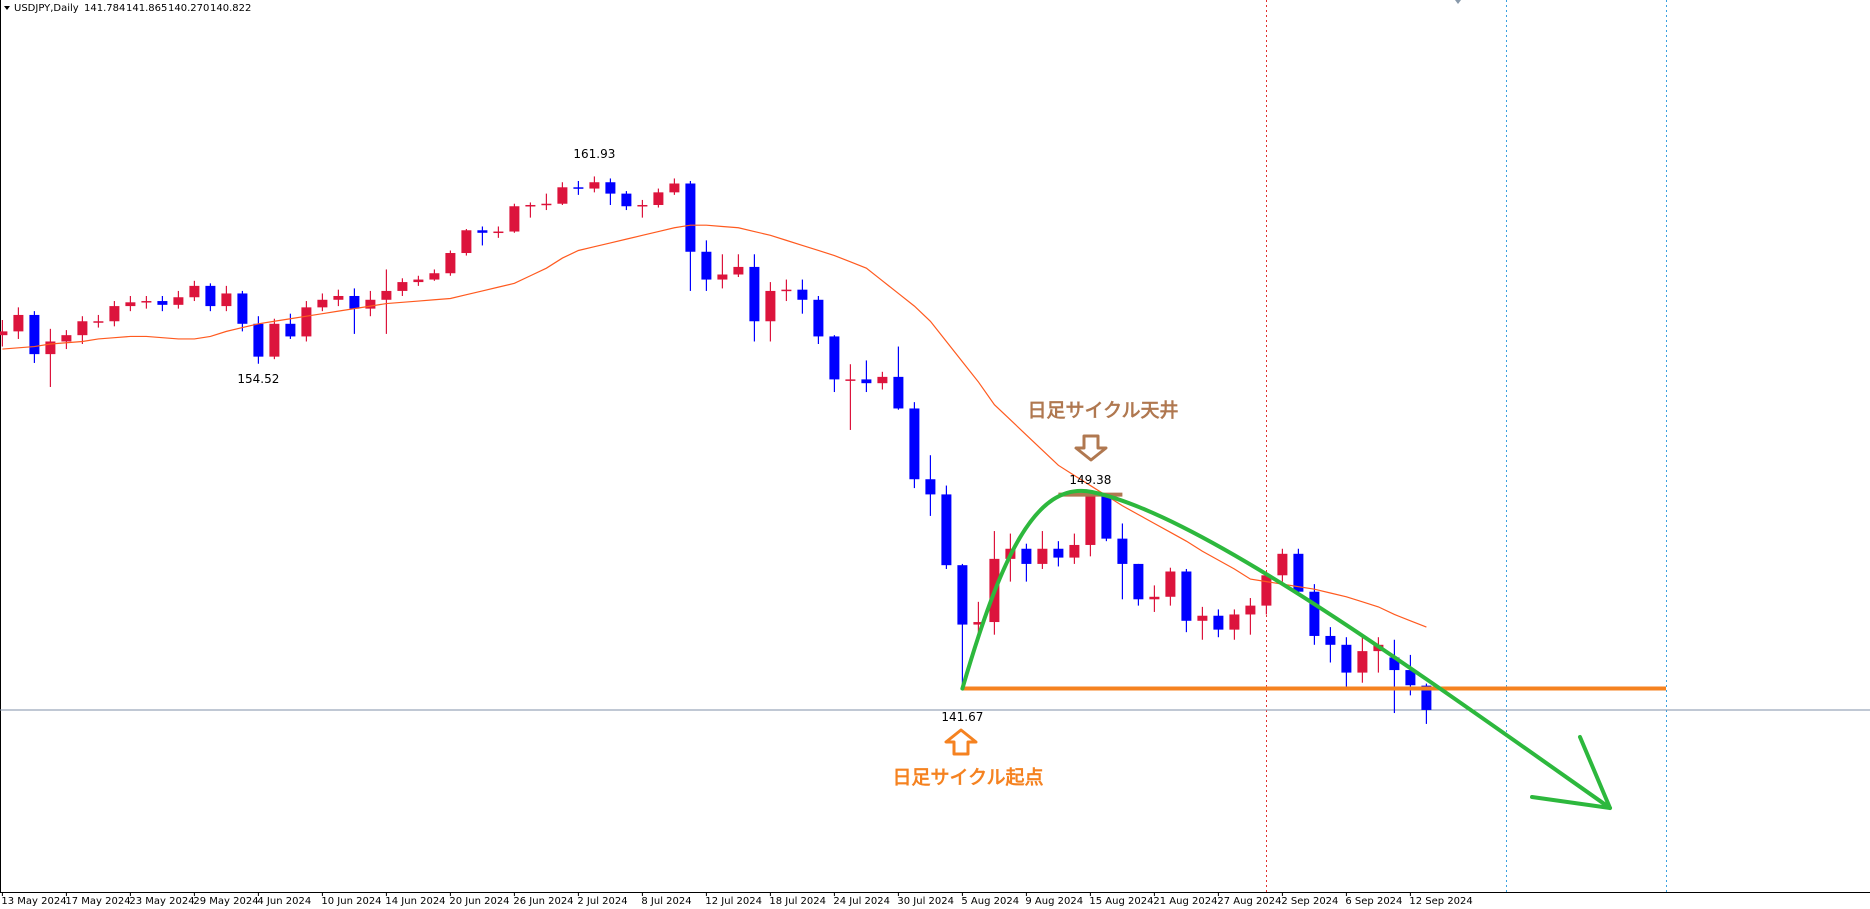 The image size is (1870, 909). I want to click on header-open: 141.784, so click(104, 8).